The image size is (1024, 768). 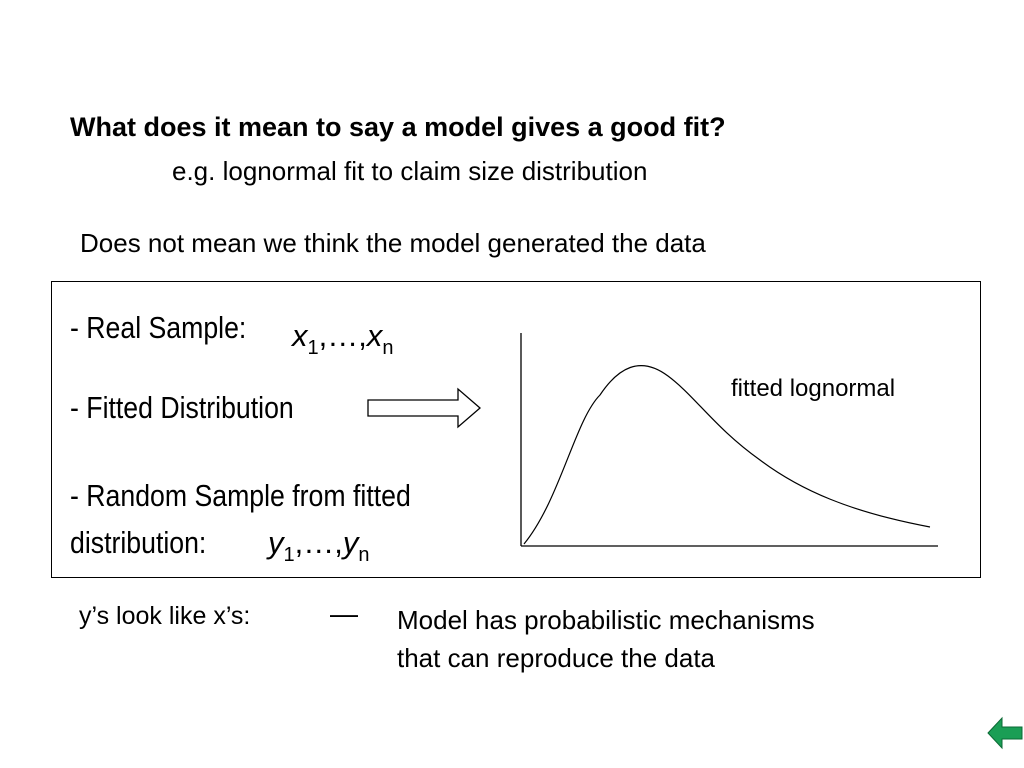 I want to click on curve-label: fitted lognormal, so click(x=813, y=388).